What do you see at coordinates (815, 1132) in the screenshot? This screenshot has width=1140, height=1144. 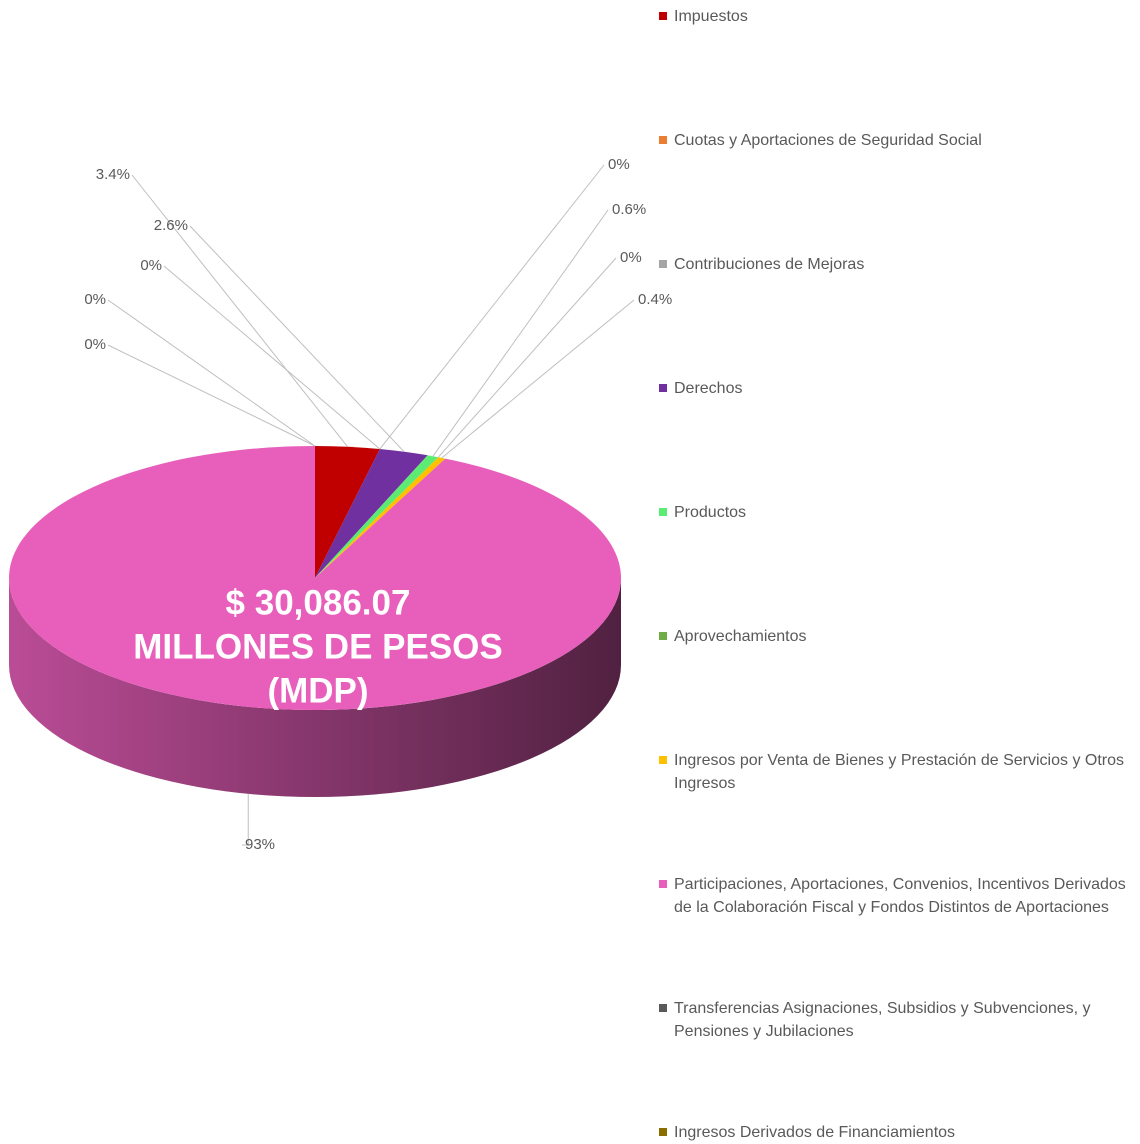 I see `legend-label: Ingresos Derivados de Financiamientos` at bounding box center [815, 1132].